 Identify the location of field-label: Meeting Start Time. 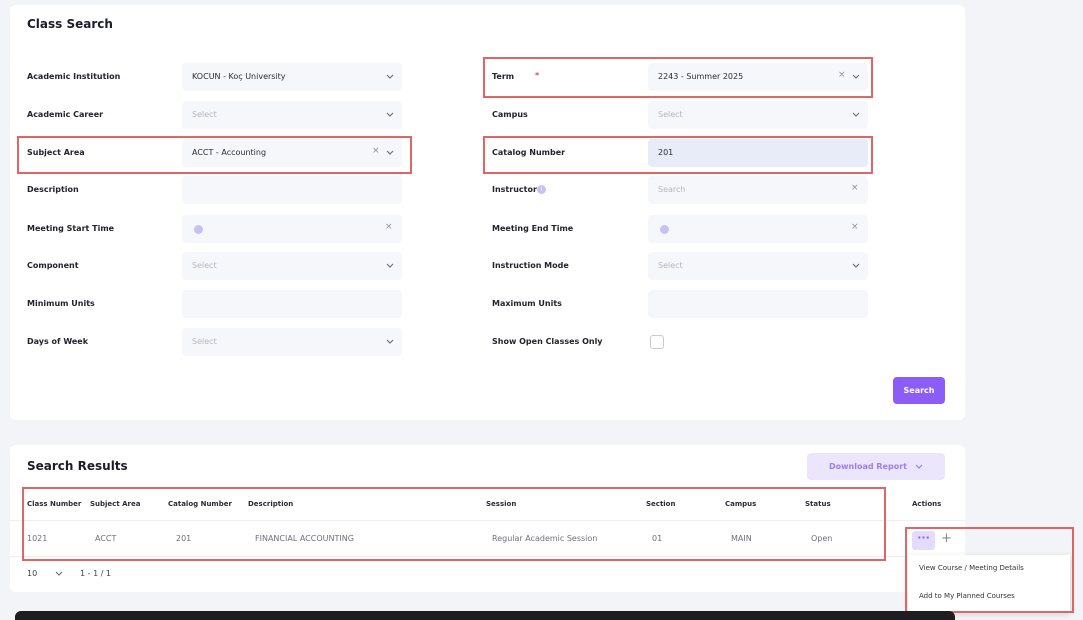
(71, 228).